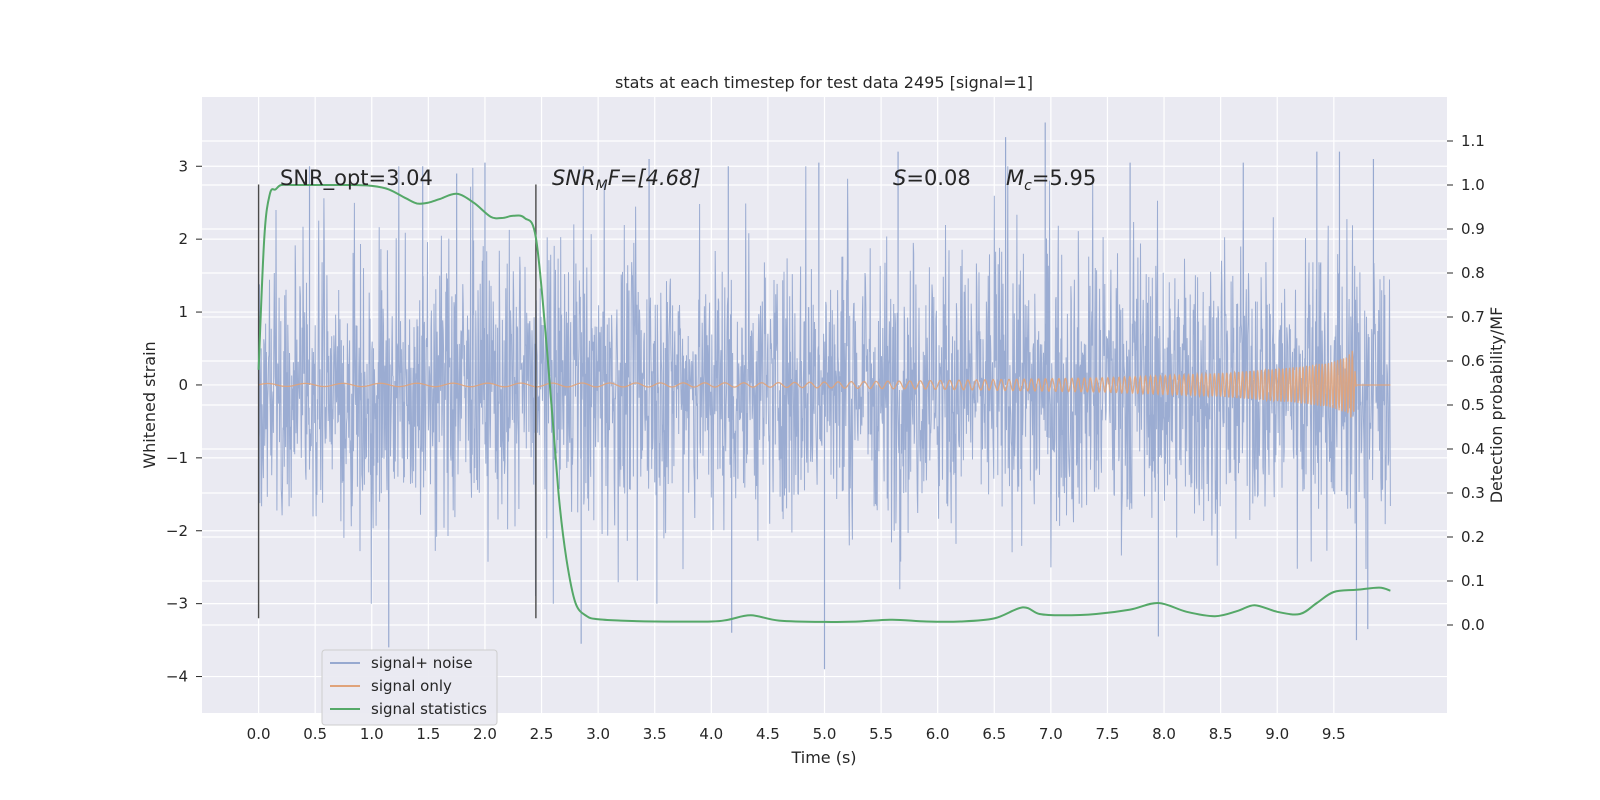 This screenshot has height=800, width=1600. Describe the element at coordinates (177, 604) in the screenshot. I see `y-left-tick-label: −3` at that location.